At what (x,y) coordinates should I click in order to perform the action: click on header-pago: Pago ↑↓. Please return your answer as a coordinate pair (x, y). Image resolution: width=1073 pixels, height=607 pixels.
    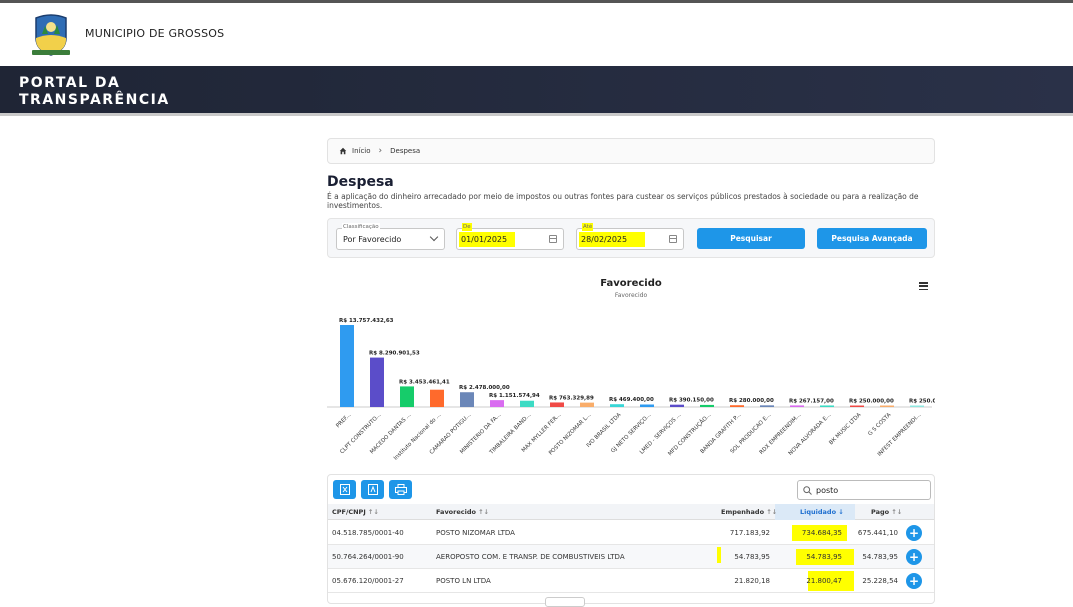
    Looking at the image, I should click on (887, 512).